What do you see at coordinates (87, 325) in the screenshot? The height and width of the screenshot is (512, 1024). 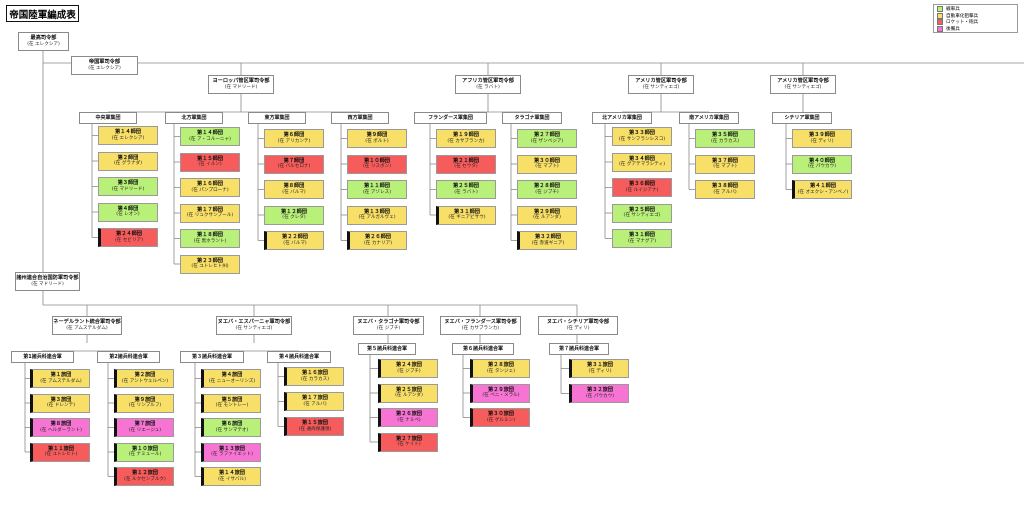 I see `hq-neder: ネーデルラント統合軍司令部 (在 アムステルダム)` at bounding box center [87, 325].